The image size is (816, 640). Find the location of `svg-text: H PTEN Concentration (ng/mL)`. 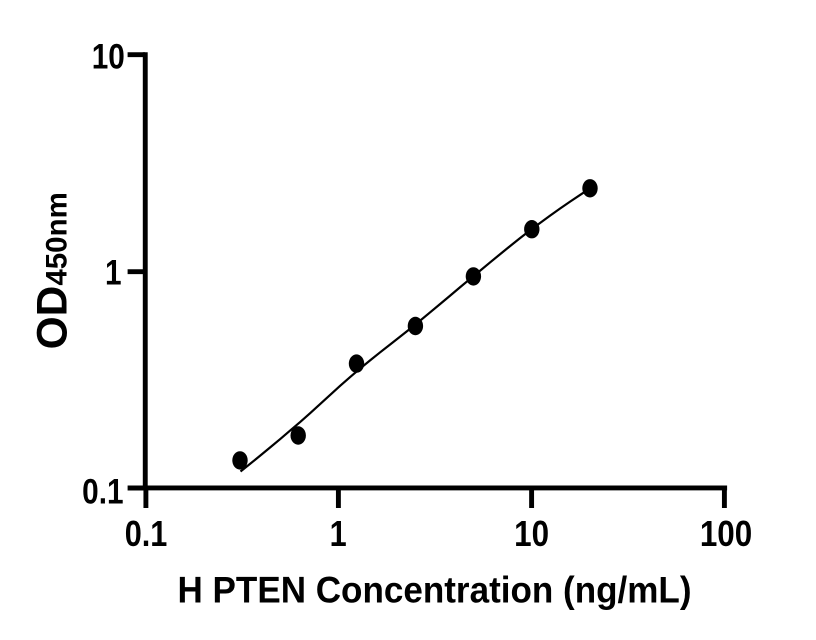

svg-text: H PTEN Concentration (ng/mL) is located at coordinates (435, 589).